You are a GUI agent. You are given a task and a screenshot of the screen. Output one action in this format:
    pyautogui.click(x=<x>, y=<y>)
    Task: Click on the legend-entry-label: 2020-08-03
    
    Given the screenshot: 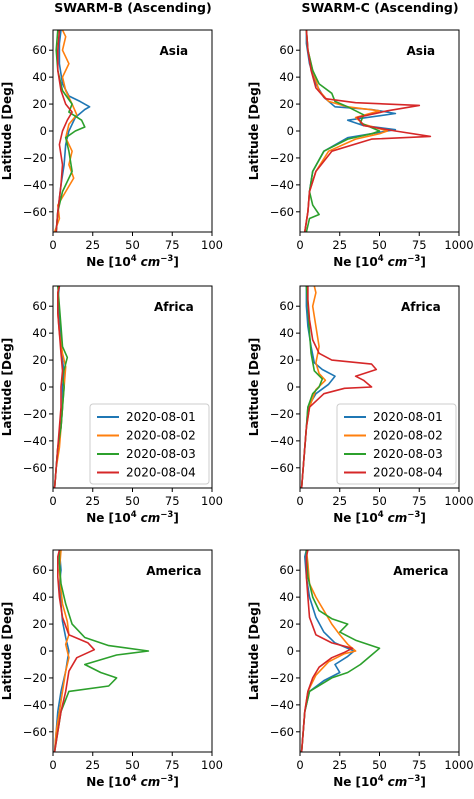 What is the action you would take?
    pyautogui.click(x=408, y=454)
    